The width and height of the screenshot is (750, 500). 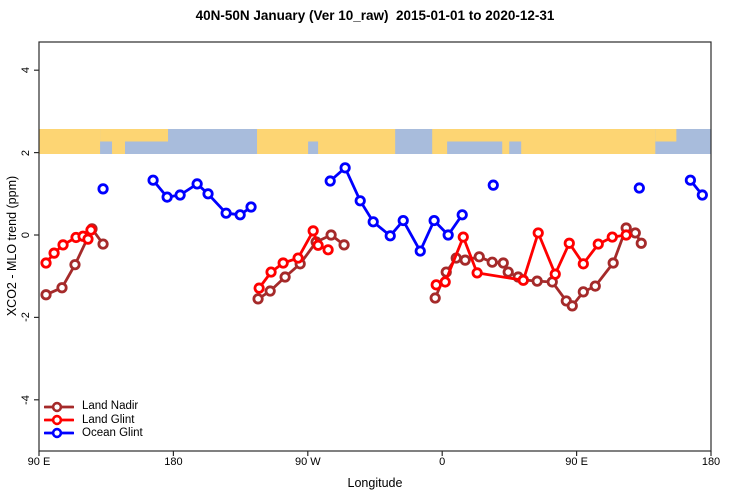 I want to click on legend-item-ocean-glint: Ocean Glint, so click(x=93, y=433).